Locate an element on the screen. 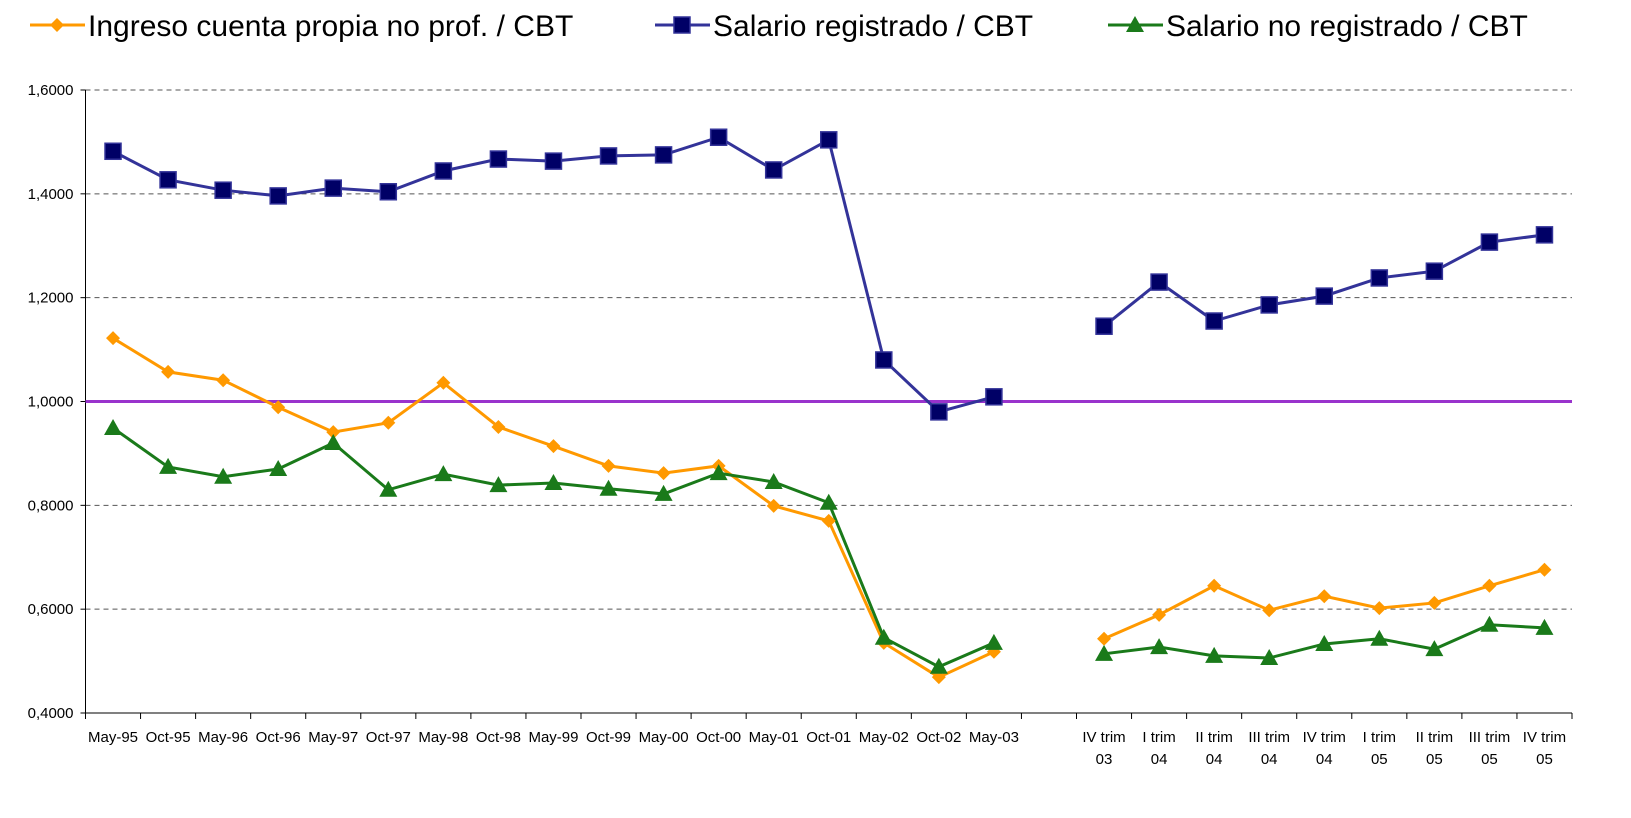  x-tick-label: May-01 is located at coordinates (773, 737).